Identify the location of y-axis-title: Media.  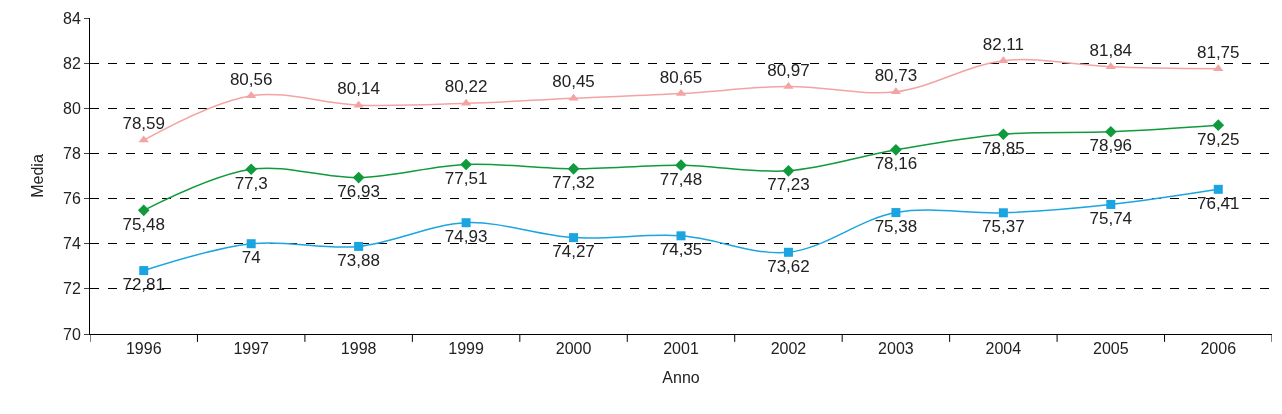
(37, 176).